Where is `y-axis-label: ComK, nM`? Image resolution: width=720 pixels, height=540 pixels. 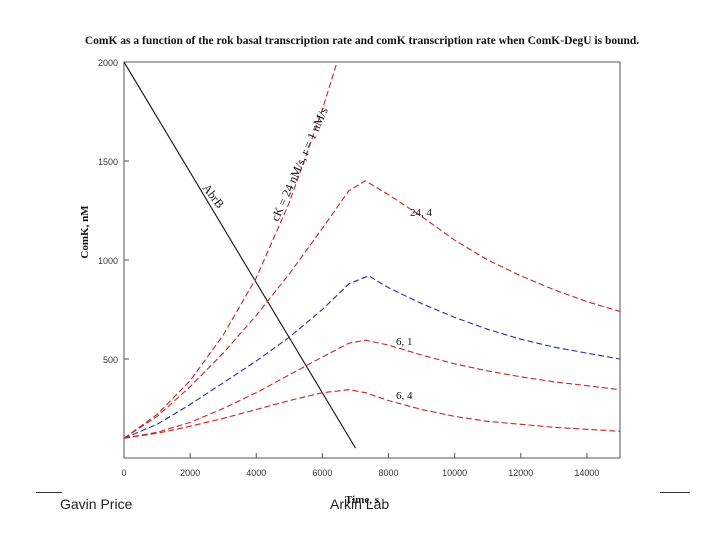 y-axis-label: ComK, nM is located at coordinates (85, 232).